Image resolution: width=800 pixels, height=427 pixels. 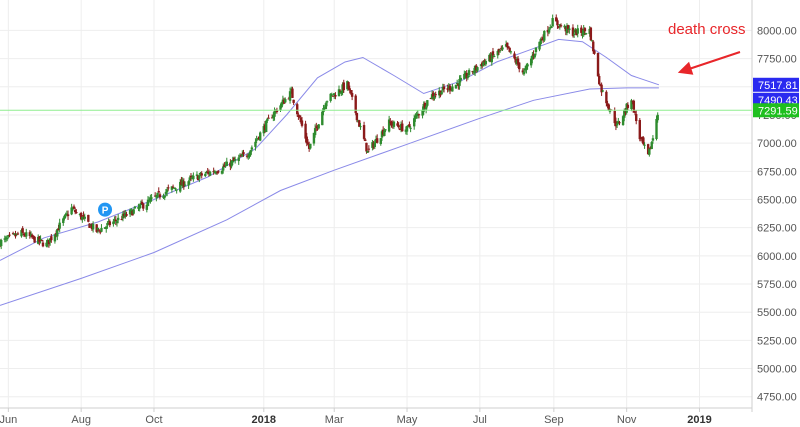 I want to click on y-tick-label: 5750.00, so click(x=777, y=285).